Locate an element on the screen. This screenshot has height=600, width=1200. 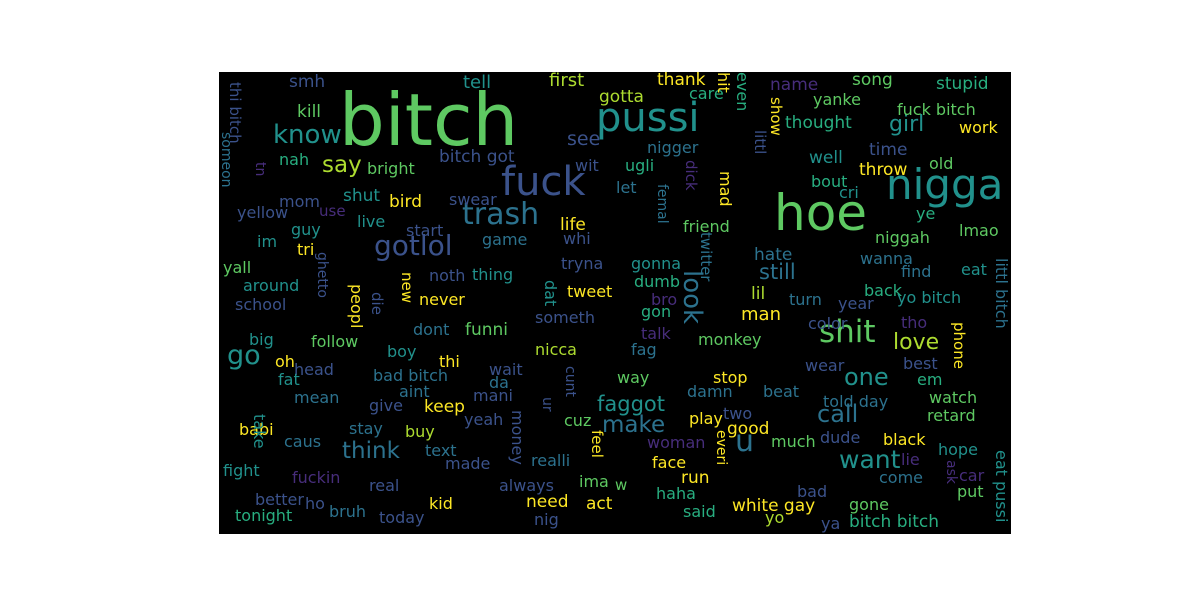
cloud-word: old is located at coordinates (941, 163).